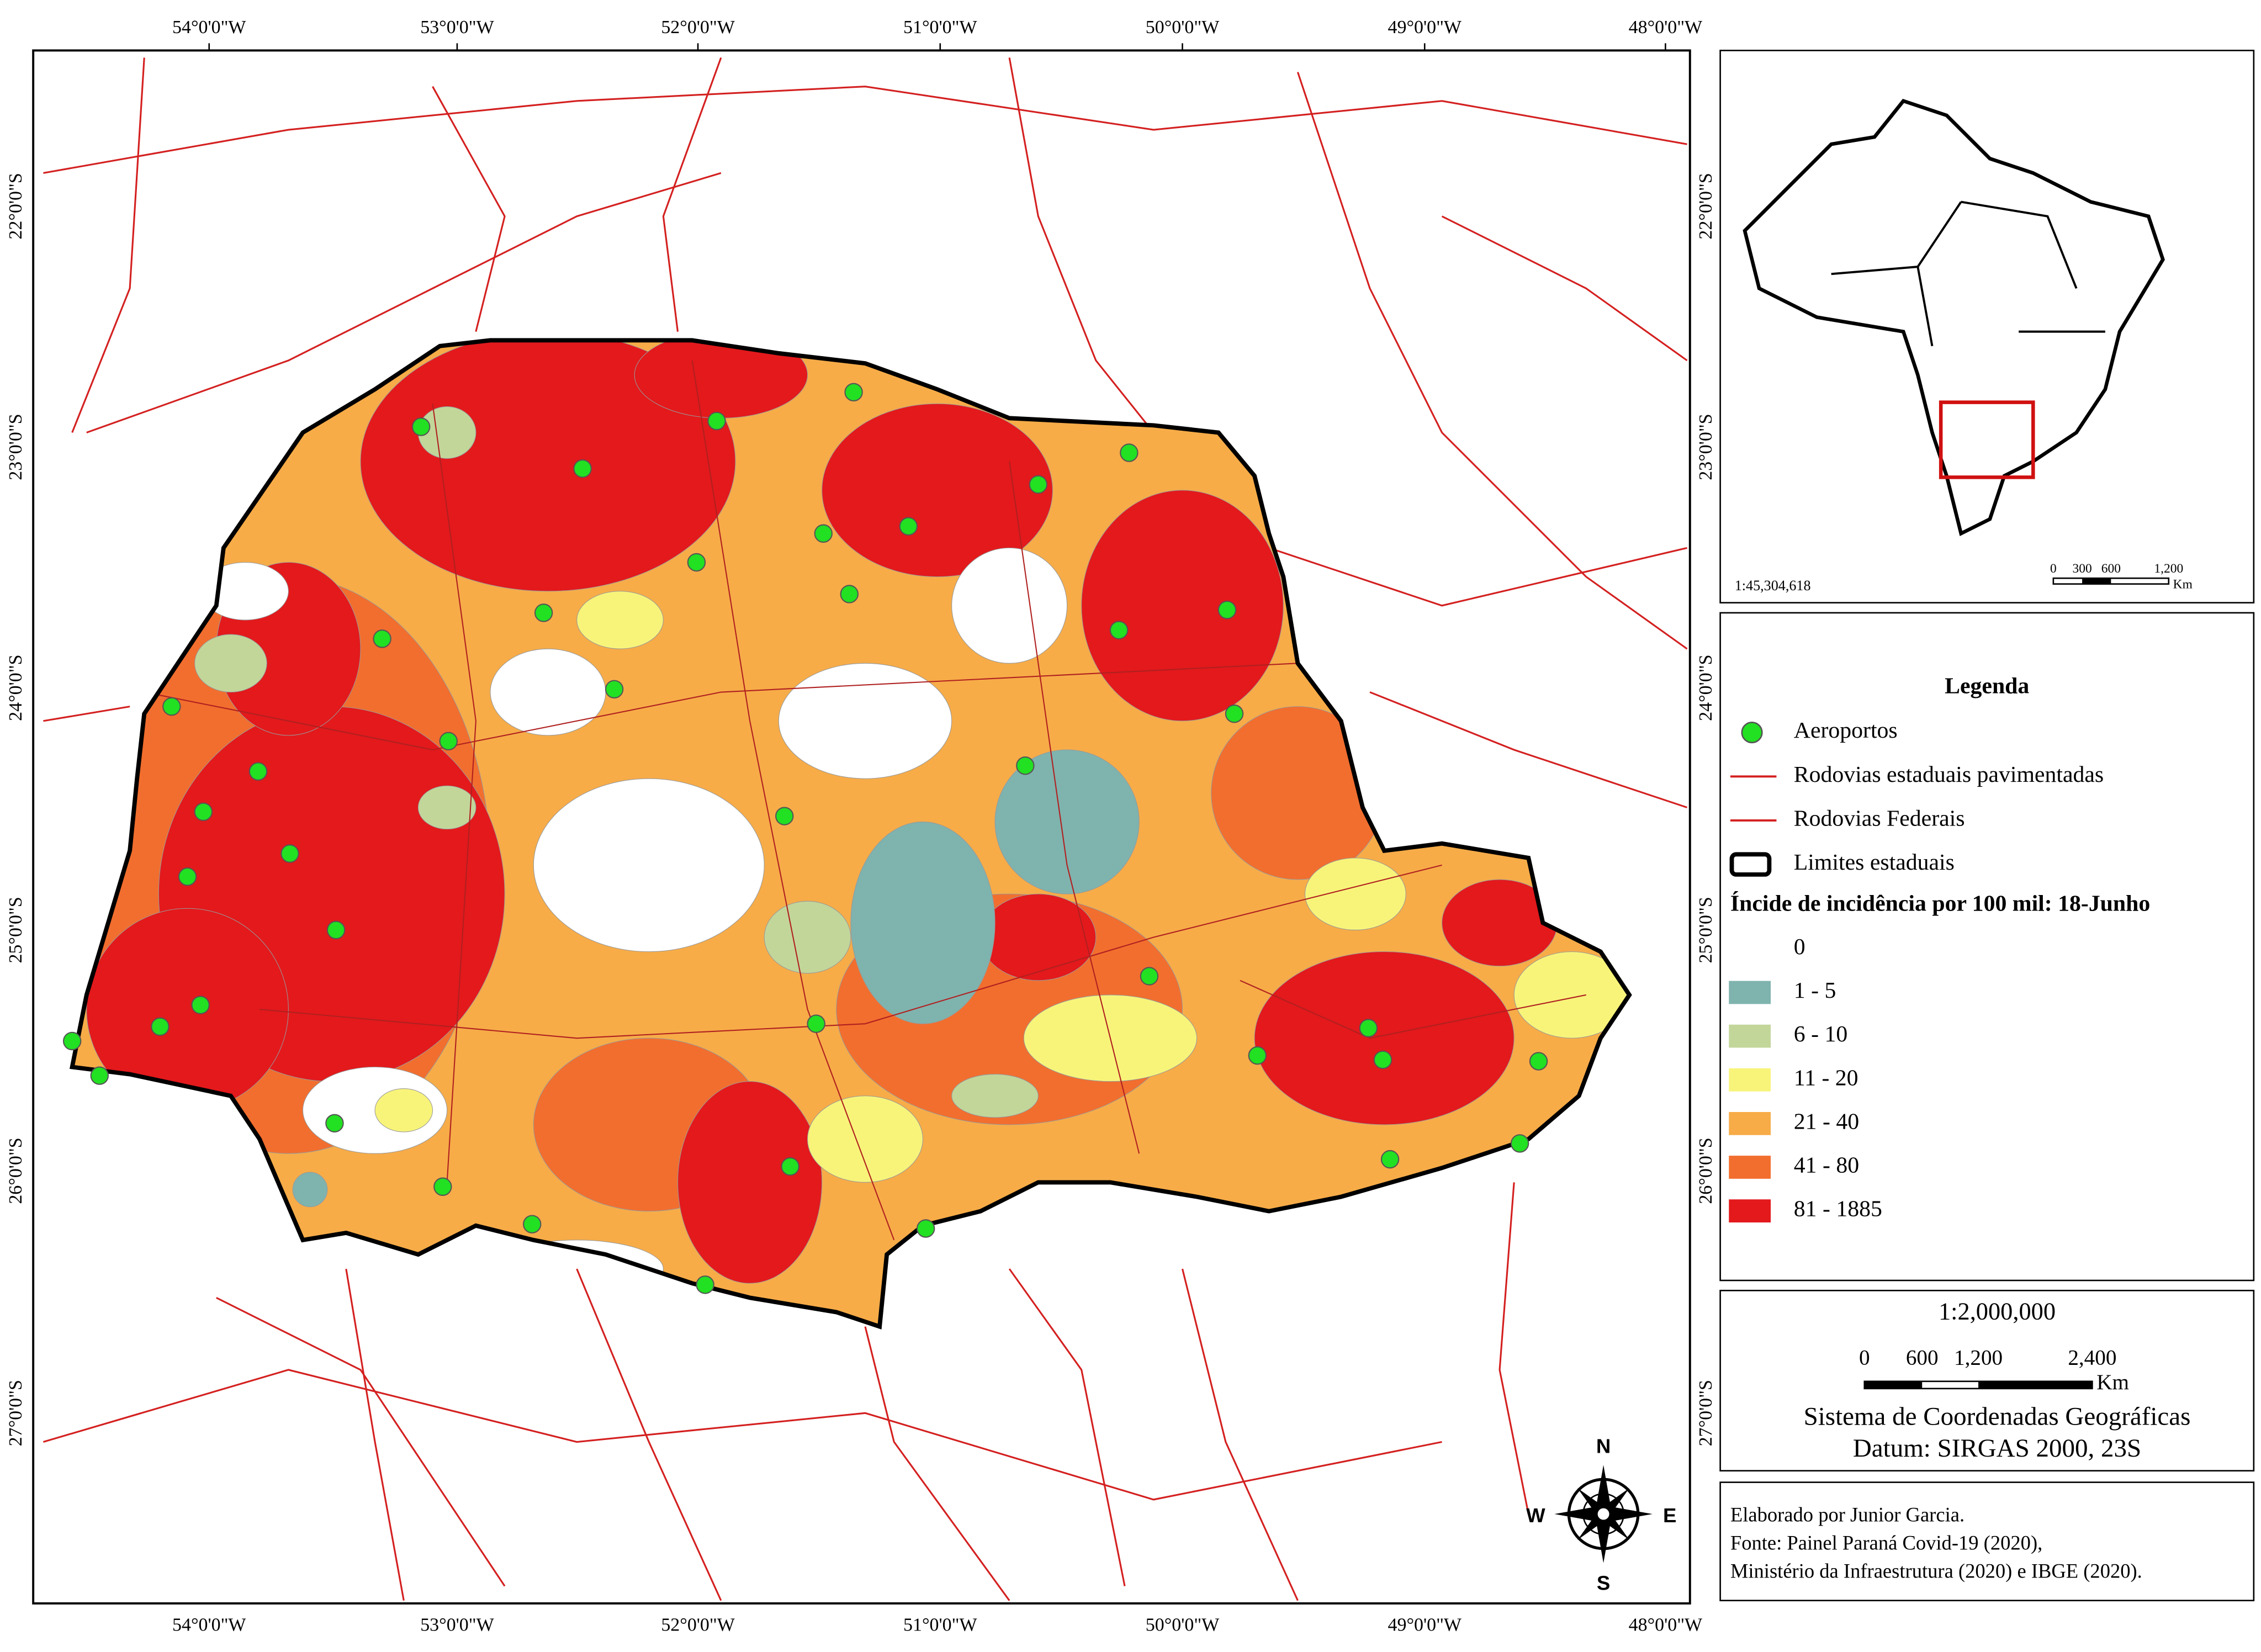 This screenshot has height=1652, width=2261. What do you see at coordinates (1997, 1448) in the screenshot?
I see `datum: Datum: SIRGAS 2000, 23S` at bounding box center [1997, 1448].